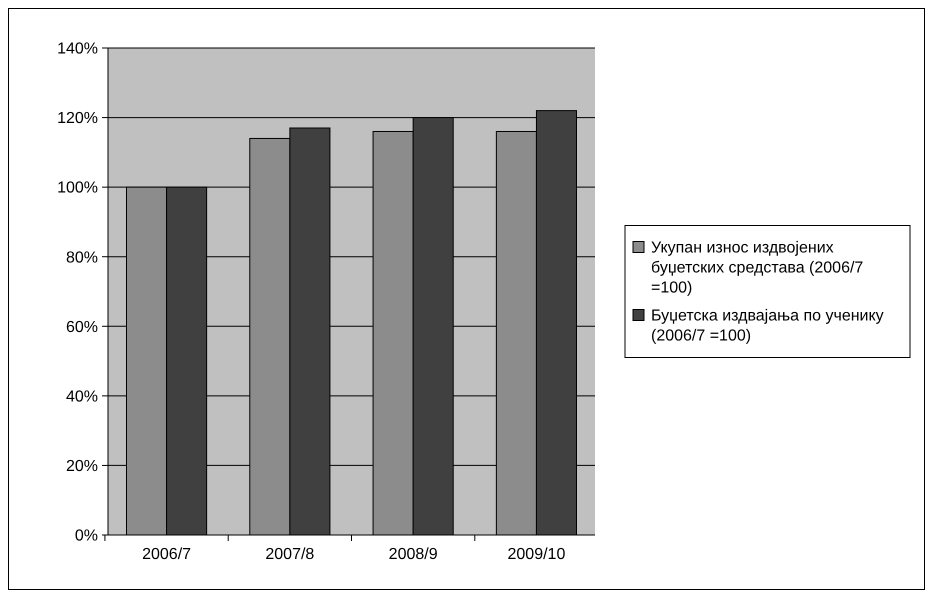 The width and height of the screenshot is (933, 598). Describe the element at coordinates (167, 554) in the screenshot. I see `x-tick-label: 2006/7` at that location.